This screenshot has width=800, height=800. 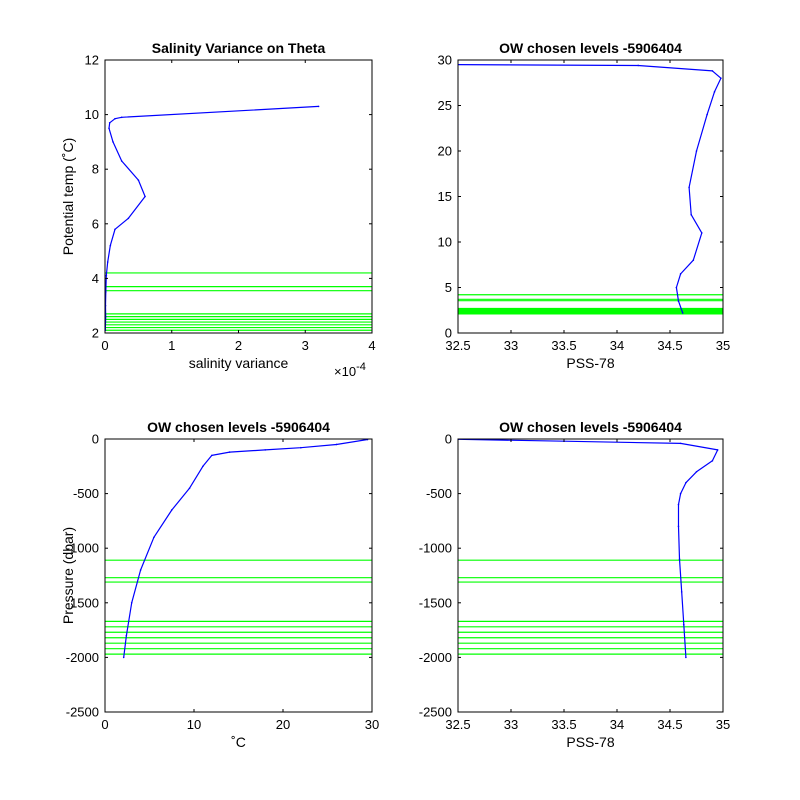 I want to click on x-tick-label: 33, so click(x=511, y=724).